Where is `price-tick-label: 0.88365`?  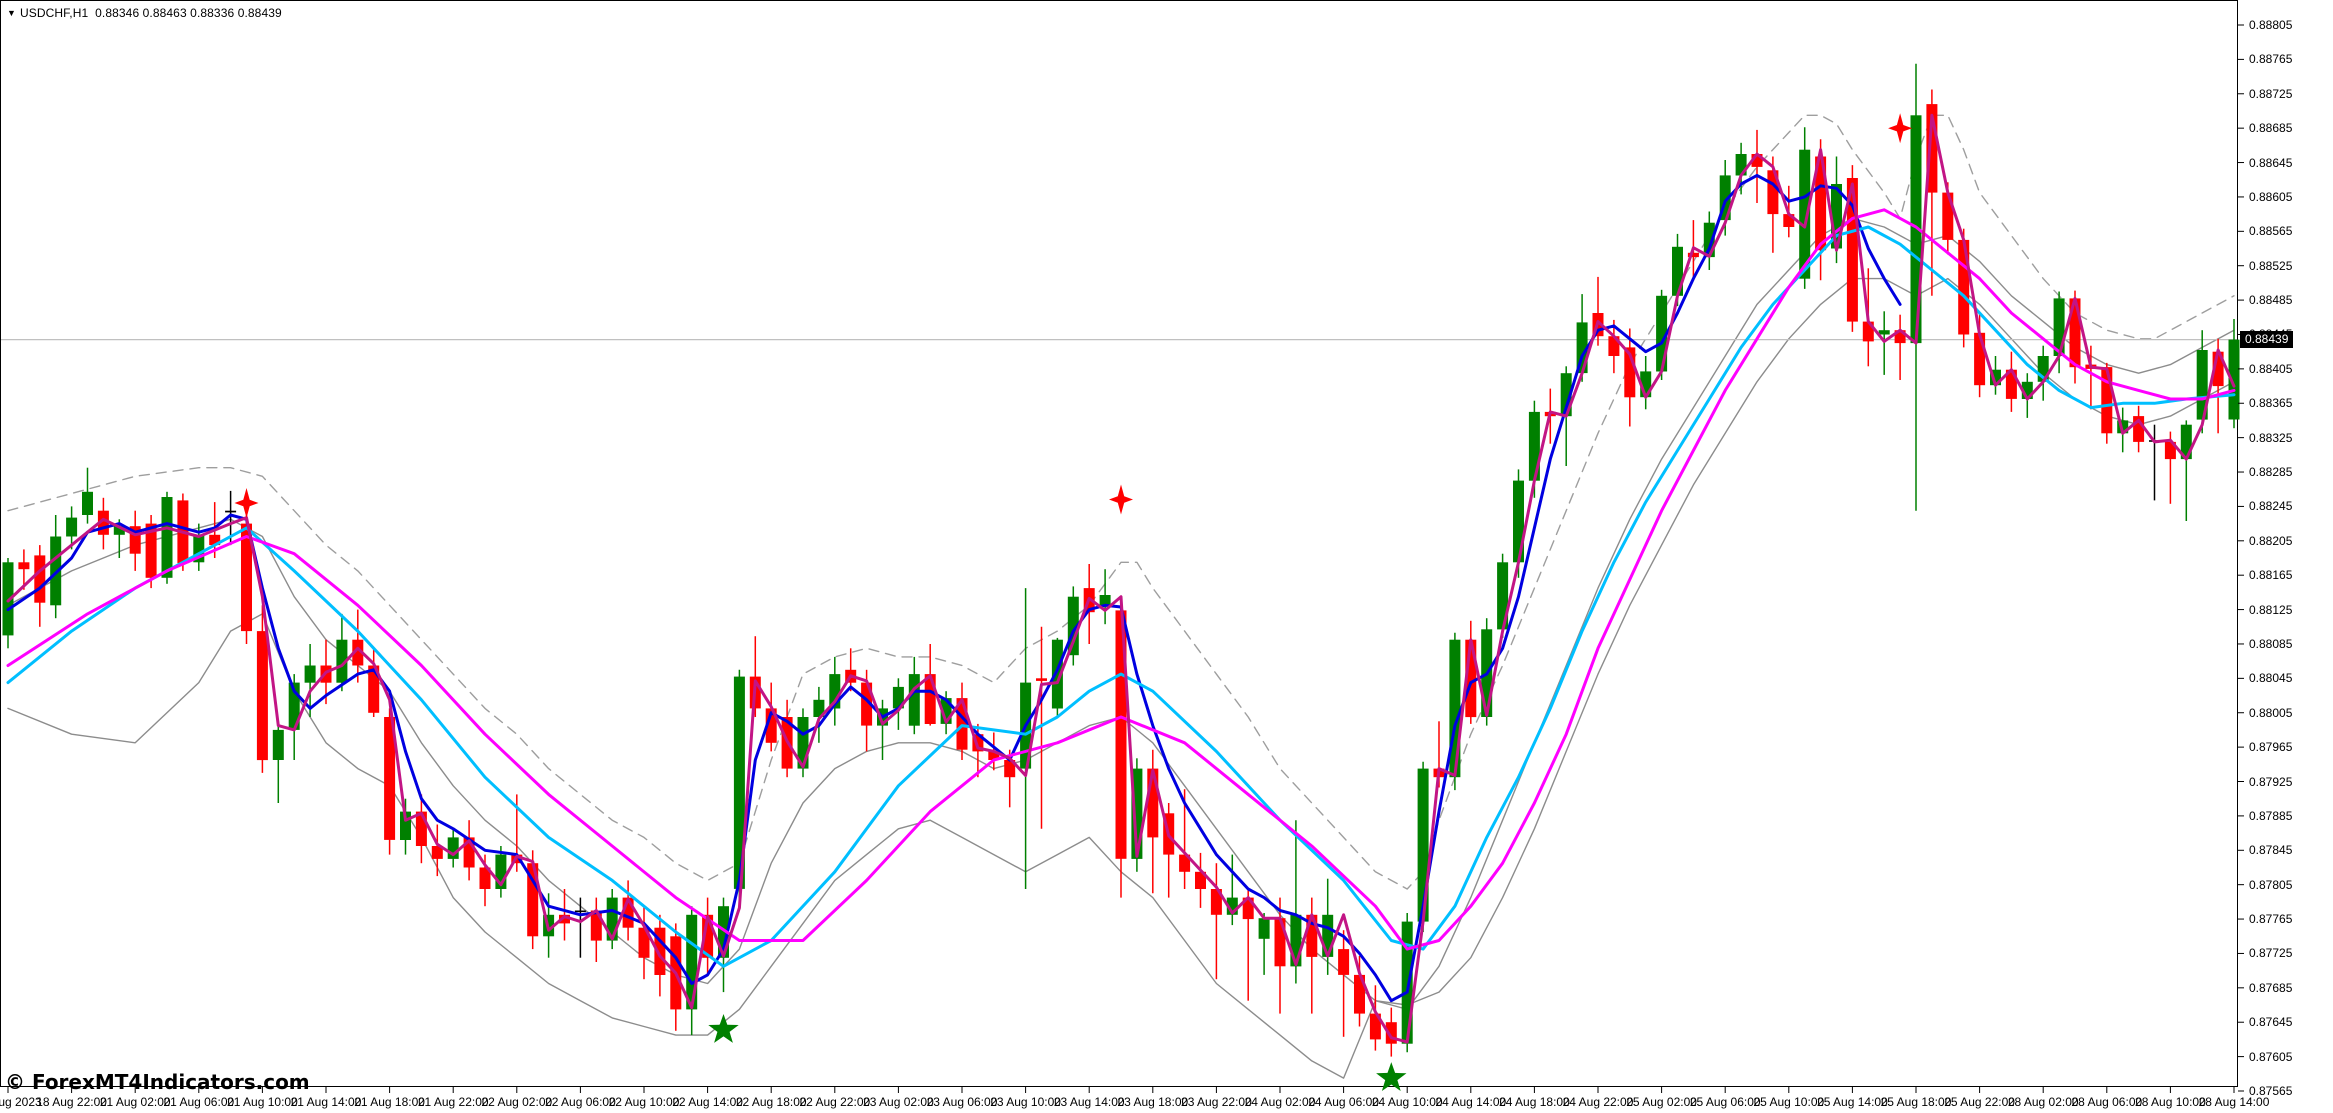
price-tick-label: 0.88365 is located at coordinates (2271, 403).